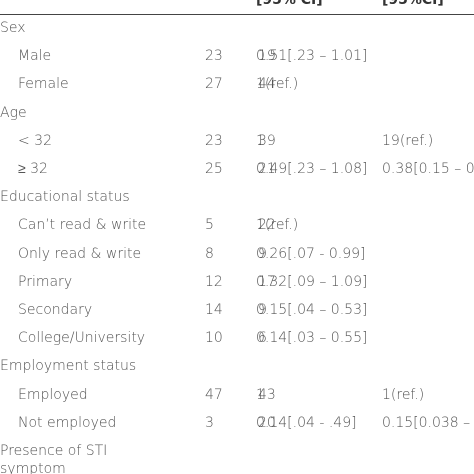 This screenshot has height=474, width=474. What do you see at coordinates (267, 394) in the screenshot?
I see `cell-value: 43` at bounding box center [267, 394].